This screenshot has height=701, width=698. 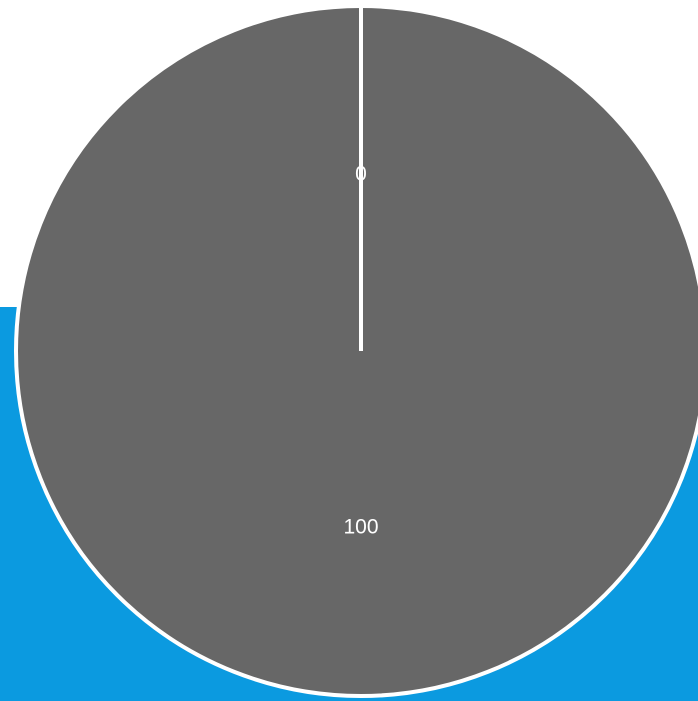 What do you see at coordinates (360, 527) in the screenshot?
I see `data-label: 100` at bounding box center [360, 527].